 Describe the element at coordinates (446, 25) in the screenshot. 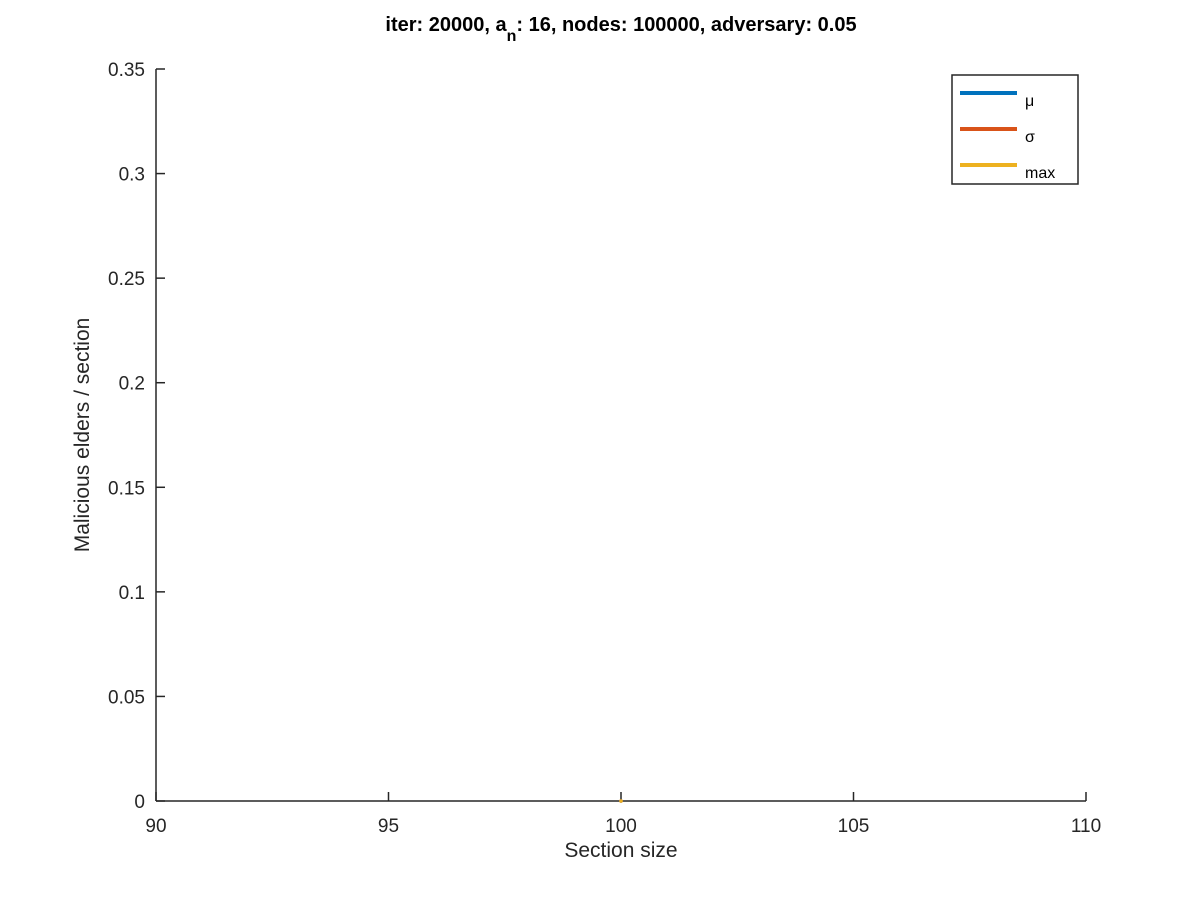

I see `chart-title-prefix: iter: 20000, a` at that location.